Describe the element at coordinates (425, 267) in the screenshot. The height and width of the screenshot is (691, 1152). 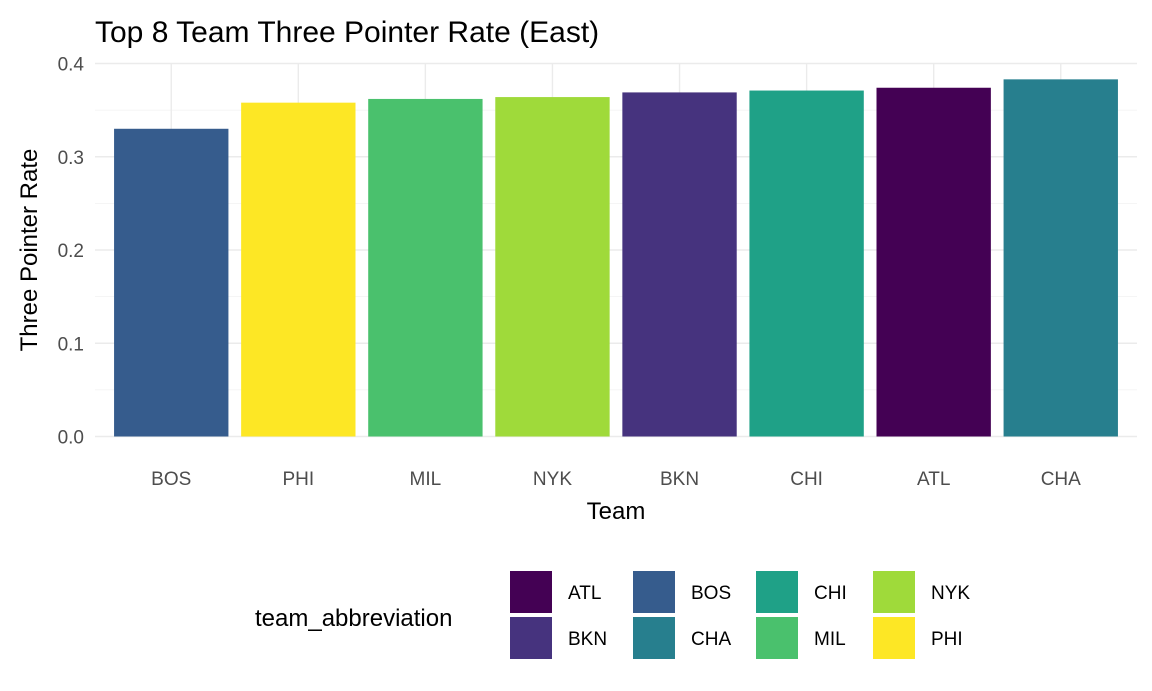
I see `bar-mil` at that location.